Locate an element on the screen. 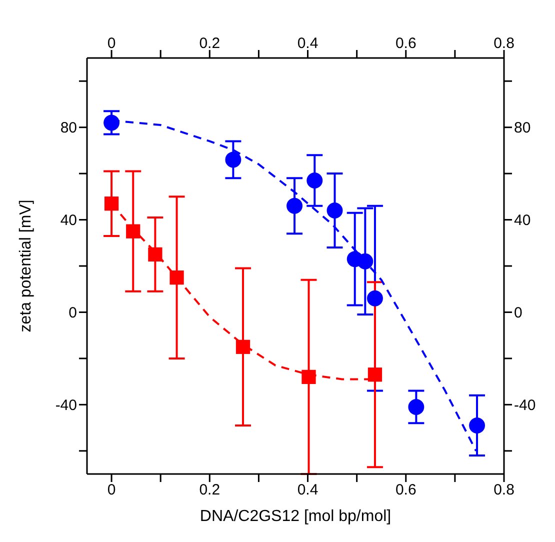 The width and height of the screenshot is (555, 542). y-axis-title: zeta potential [mV] is located at coordinates (26, 266).